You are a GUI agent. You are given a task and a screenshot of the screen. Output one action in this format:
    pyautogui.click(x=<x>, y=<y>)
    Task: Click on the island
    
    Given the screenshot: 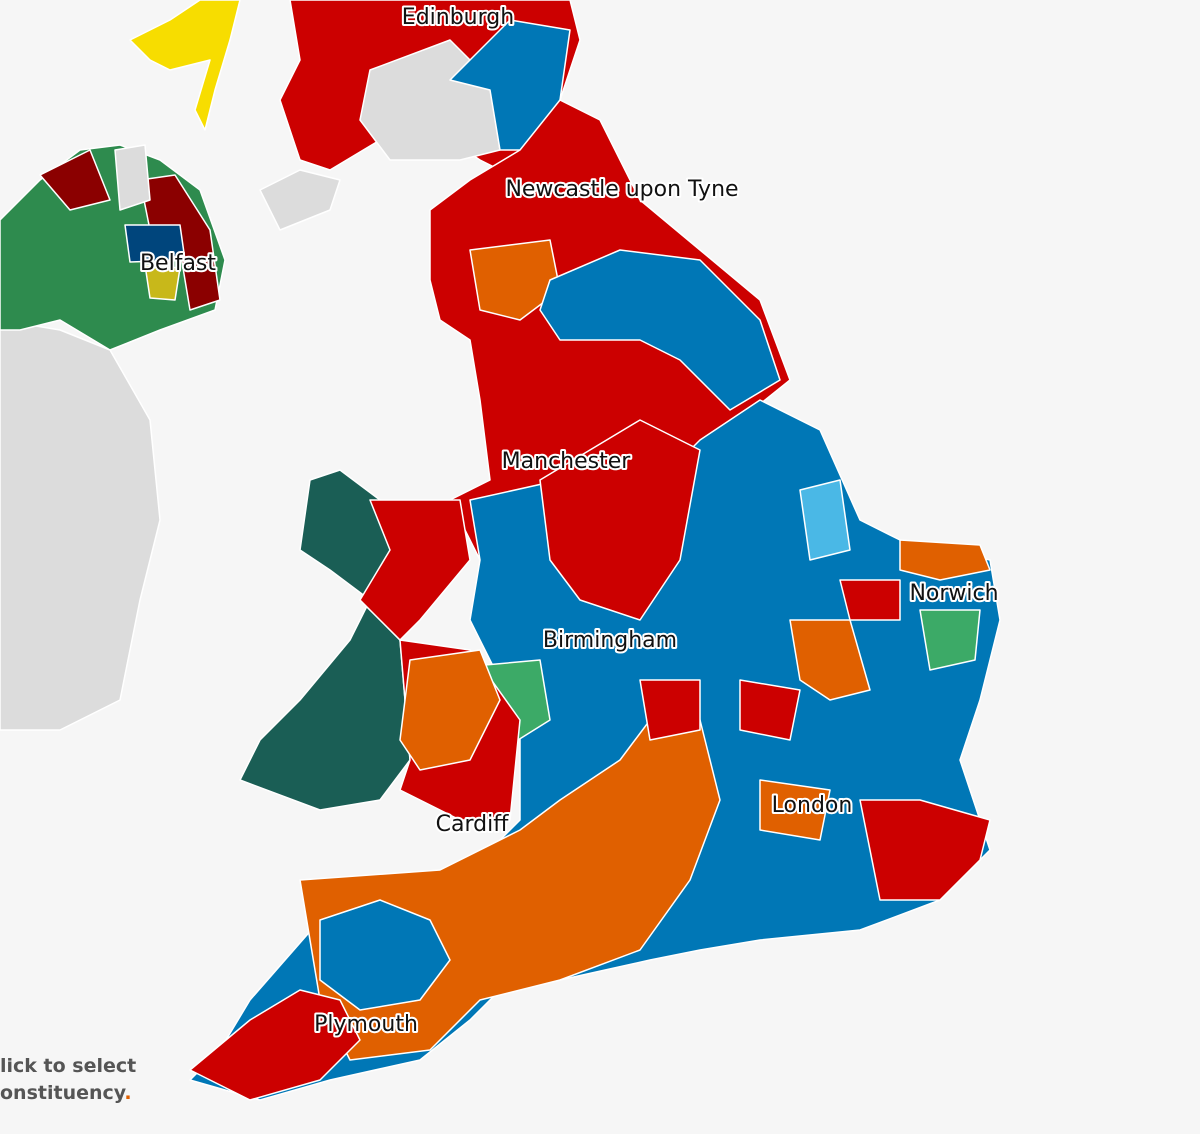 What is the action you would take?
    pyautogui.click(x=300, y=200)
    